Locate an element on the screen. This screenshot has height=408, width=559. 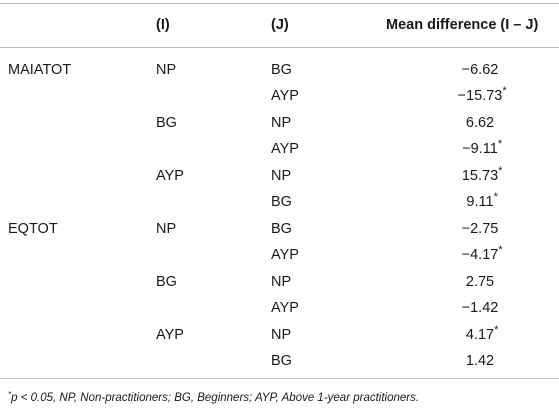
mean-difference-number: −2.75 is located at coordinates (480, 229).